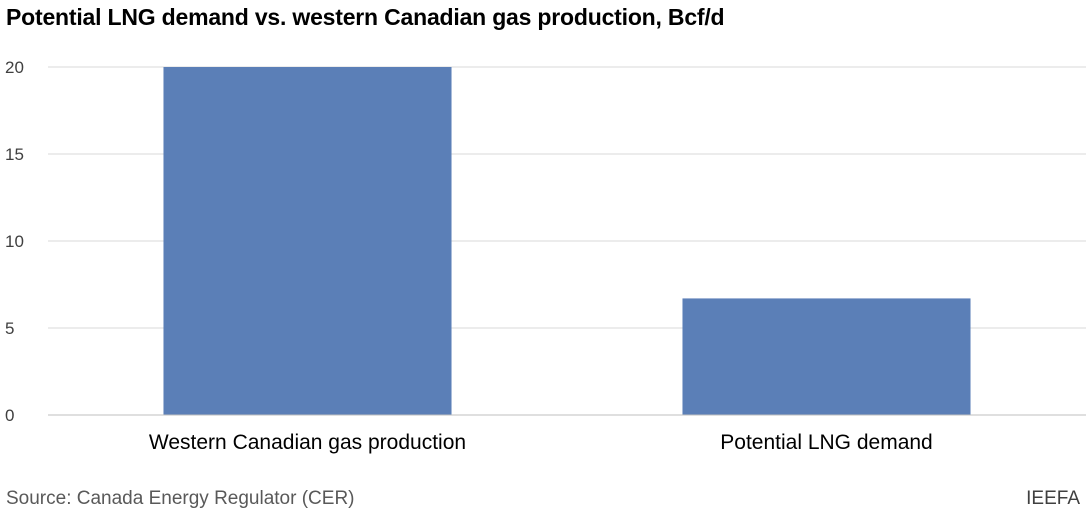  What do you see at coordinates (180, 498) in the screenshot?
I see `source-note: Source: Canada Energy Regulator (CER)` at bounding box center [180, 498].